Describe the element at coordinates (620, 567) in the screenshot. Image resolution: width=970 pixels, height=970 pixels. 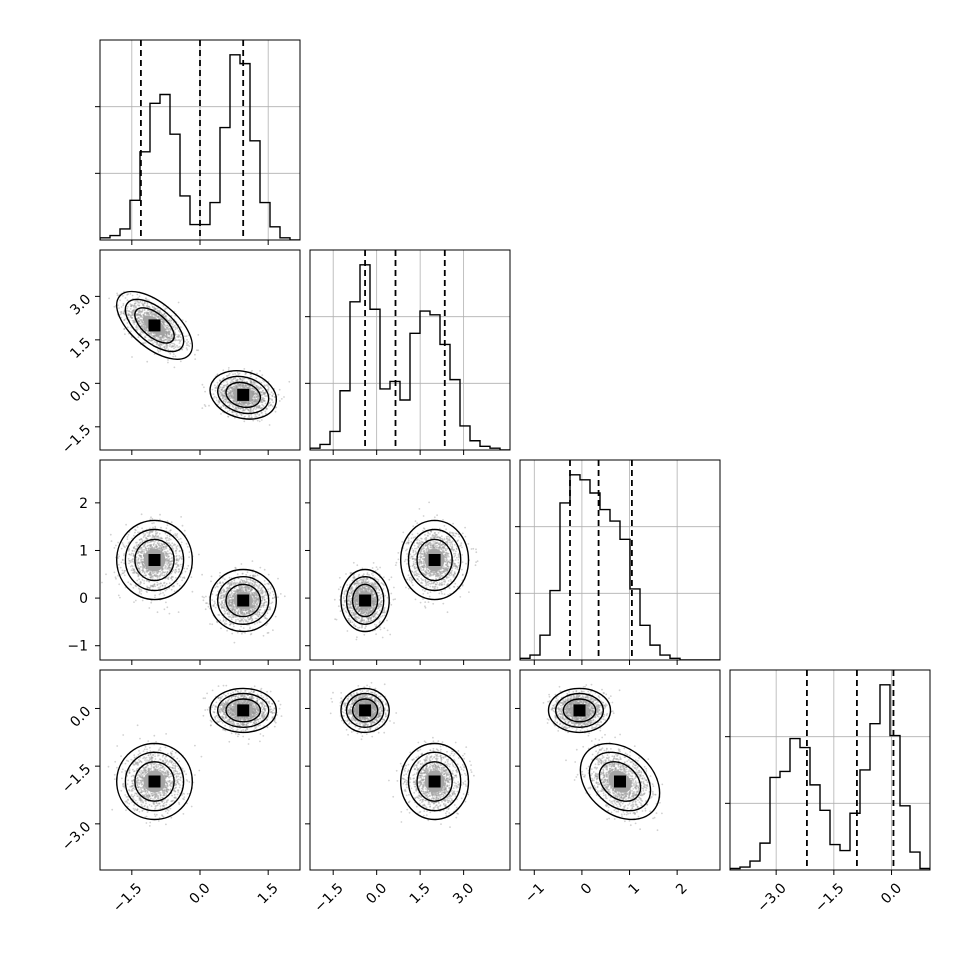
I see `histogram-step` at that location.